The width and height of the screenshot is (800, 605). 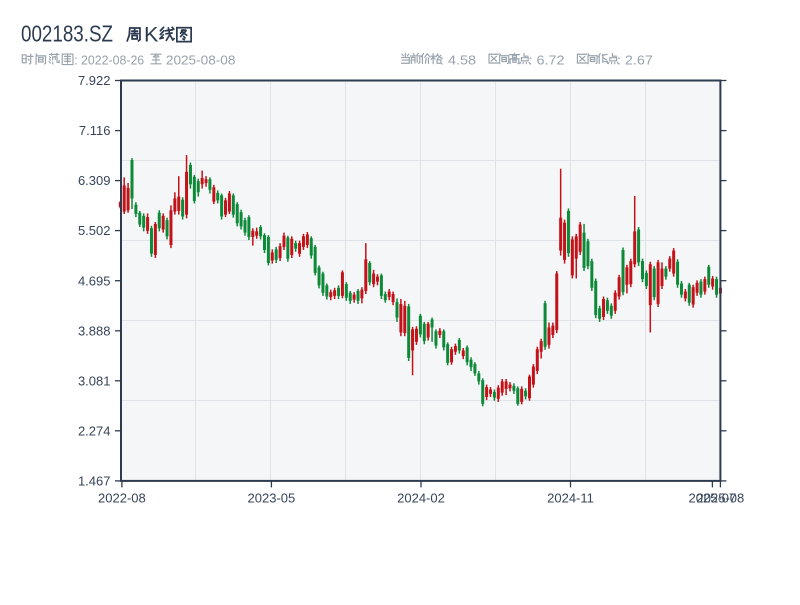 I want to click on svg-text: 002183.SZ, so click(x=67, y=34).